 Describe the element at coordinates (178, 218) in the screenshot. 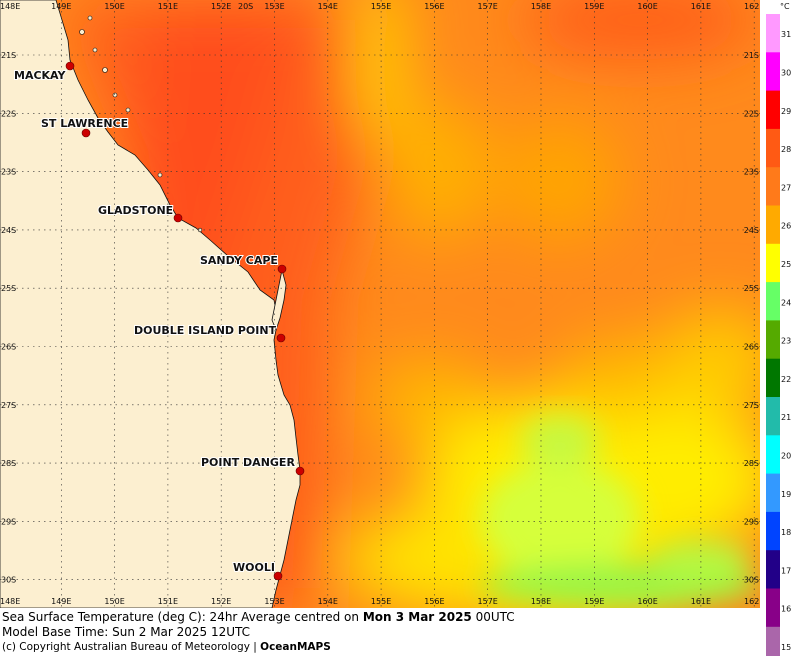

I see `marker-gladstone` at that location.